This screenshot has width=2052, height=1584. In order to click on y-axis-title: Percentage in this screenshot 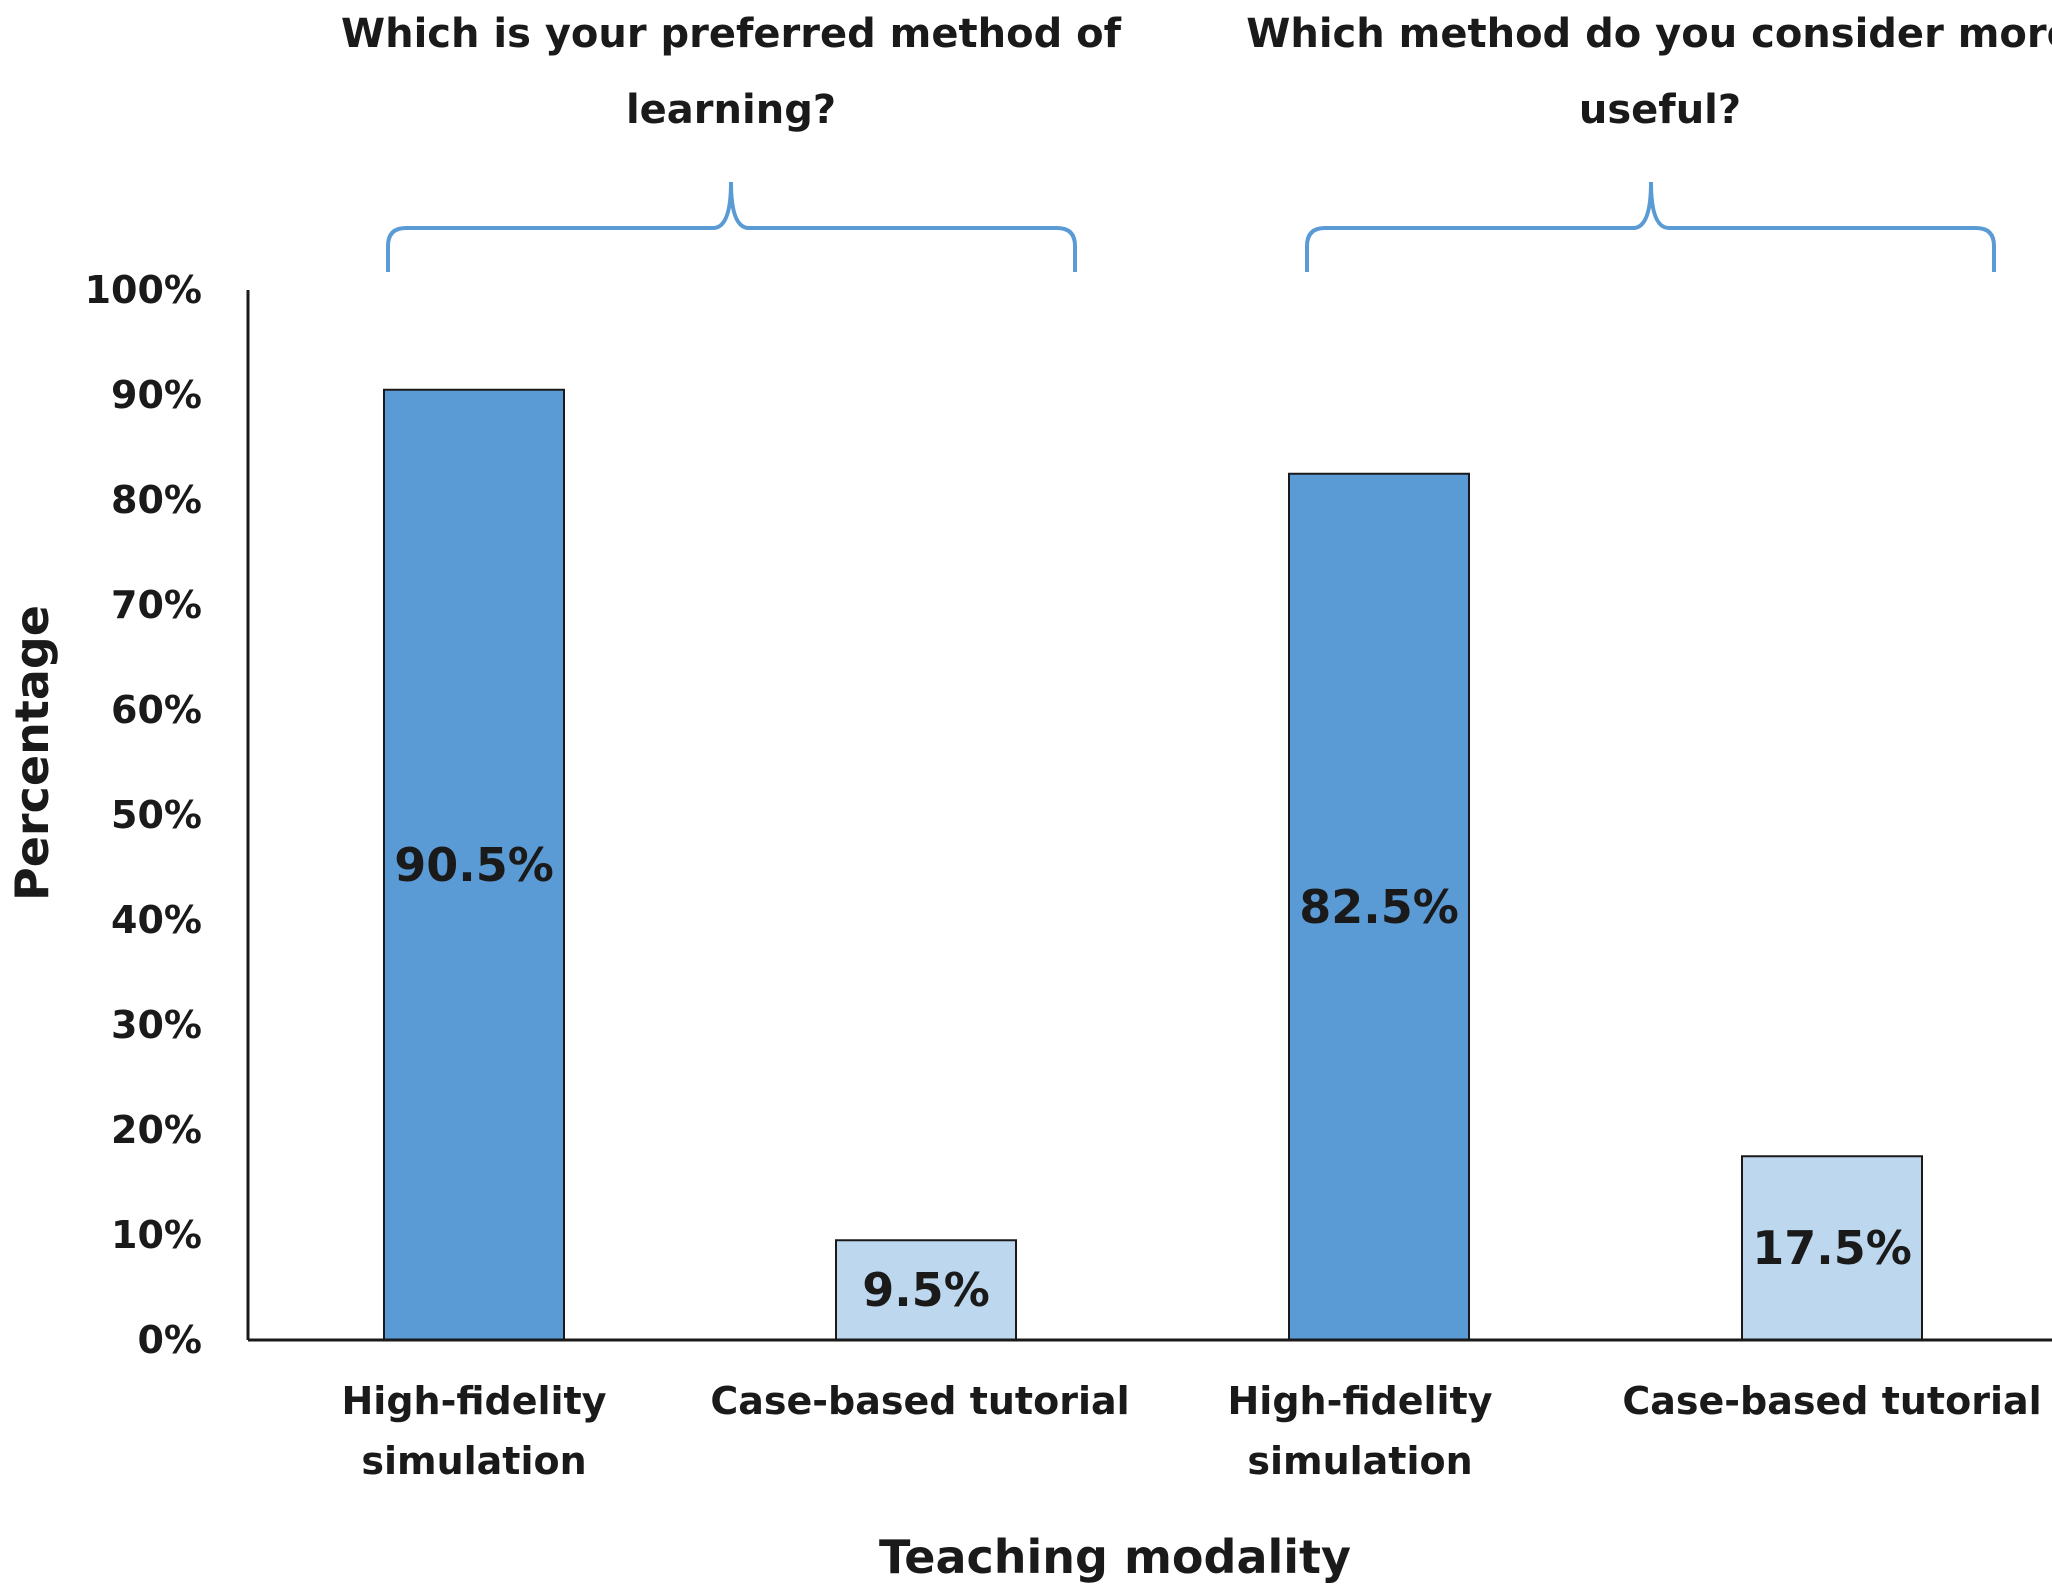, I will do `click(32, 753)`.